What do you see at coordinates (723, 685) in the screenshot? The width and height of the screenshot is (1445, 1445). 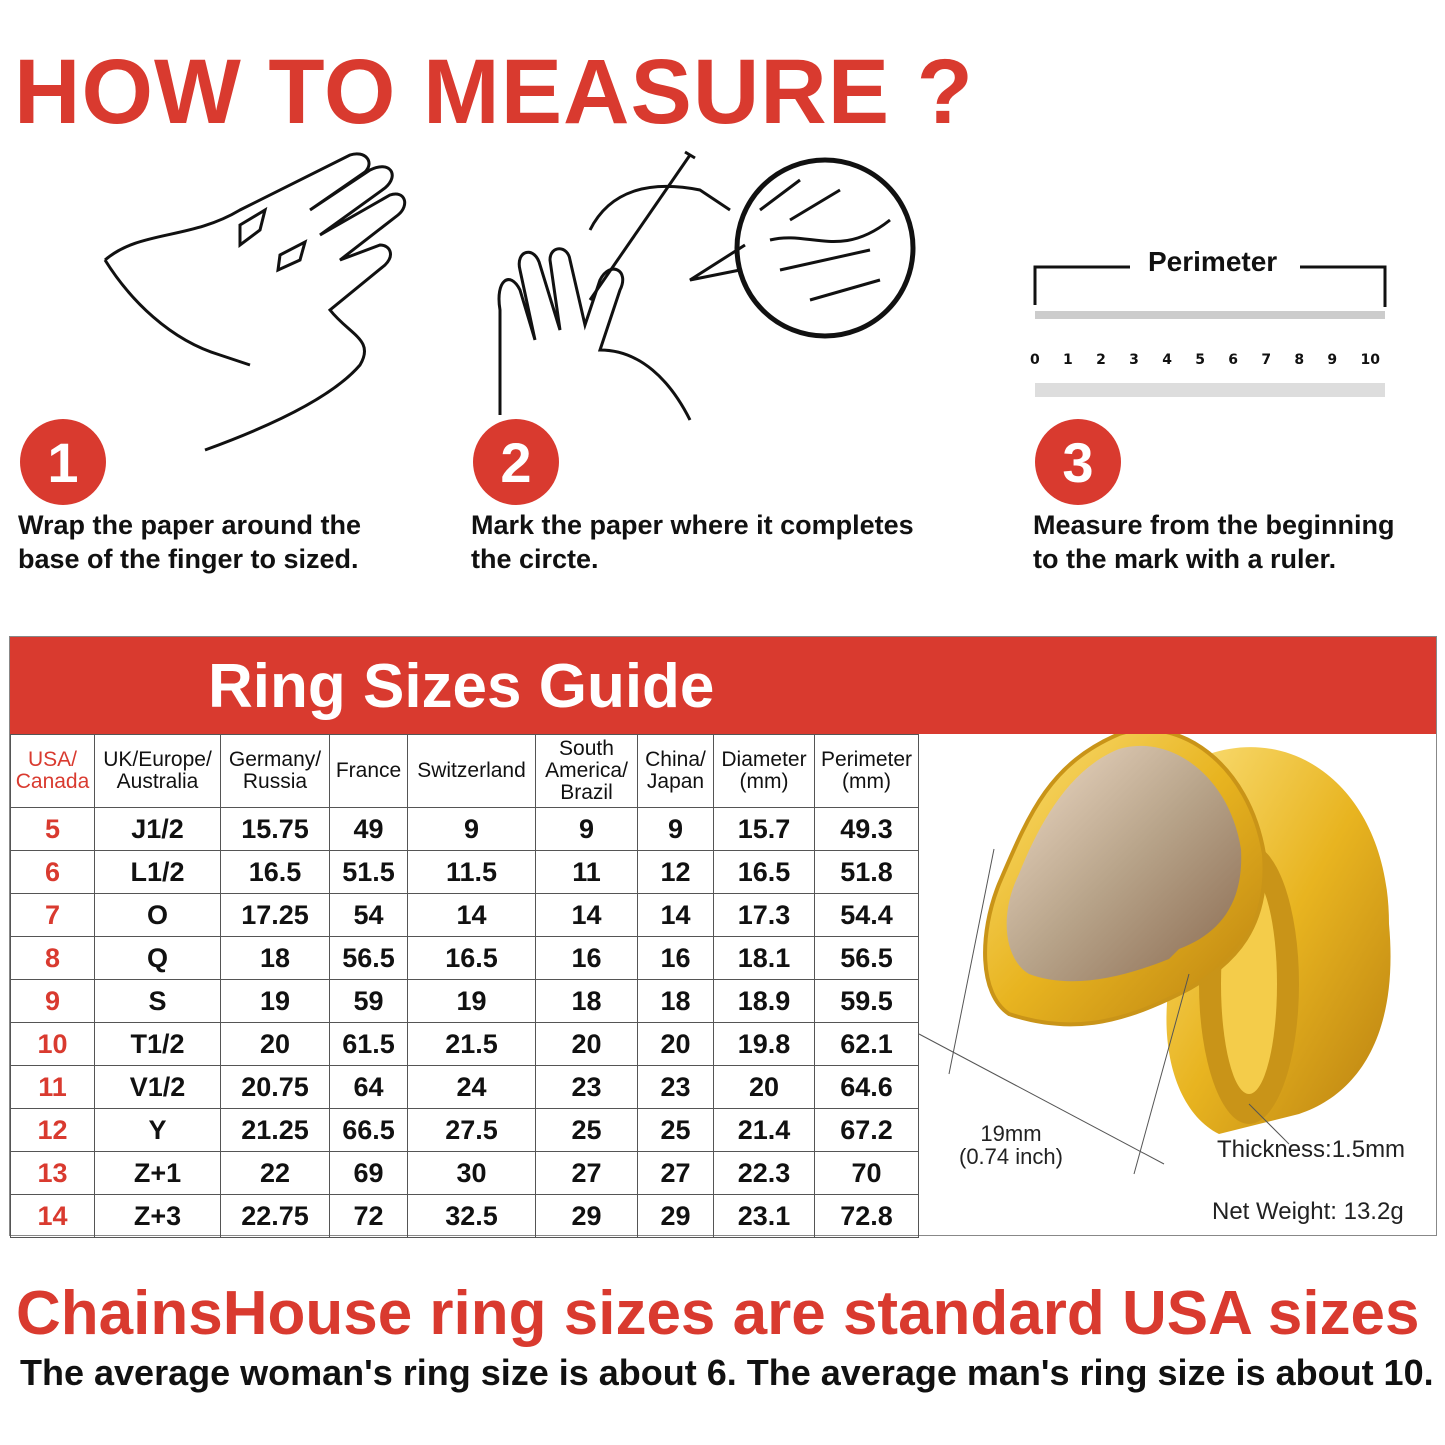 I see `guide-header: Ring Sizes Guide` at bounding box center [723, 685].